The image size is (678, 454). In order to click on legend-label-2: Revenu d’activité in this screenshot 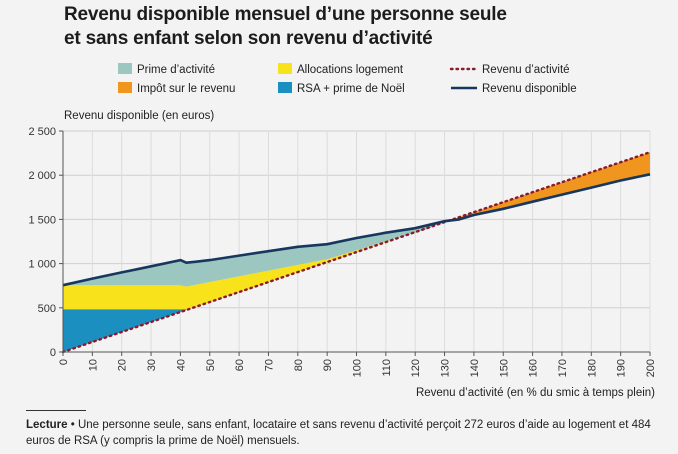, I will do `click(526, 70)`.